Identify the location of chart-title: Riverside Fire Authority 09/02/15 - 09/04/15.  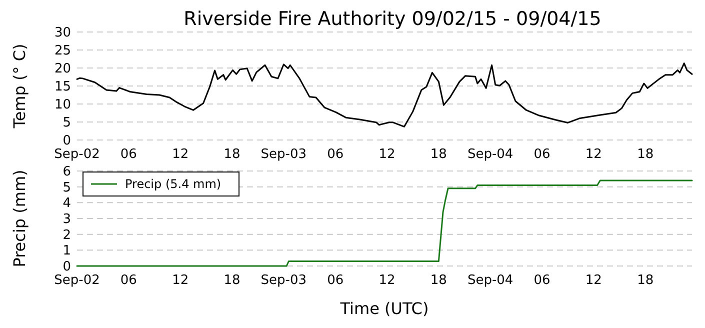
(393, 19).